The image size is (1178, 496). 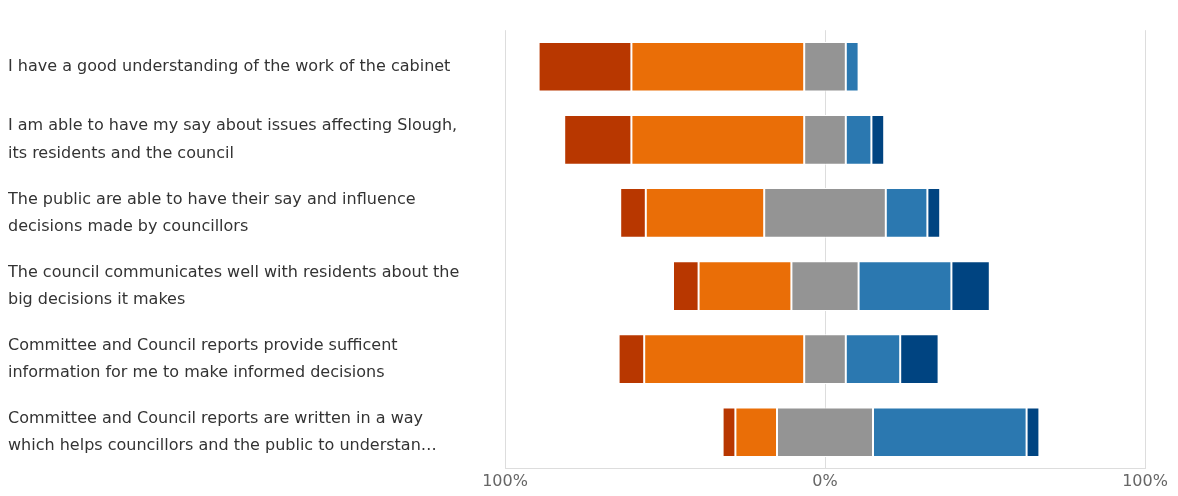 I want to click on x-tick-label: 0%, so click(x=825, y=480).